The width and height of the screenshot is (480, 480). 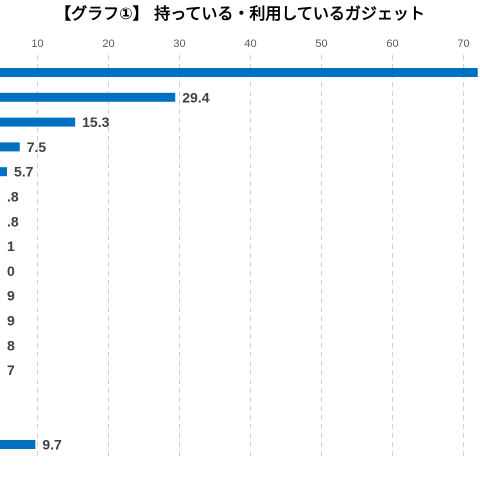 What do you see at coordinates (195, 97) in the screenshot?
I see `data-label: 29.4` at bounding box center [195, 97].